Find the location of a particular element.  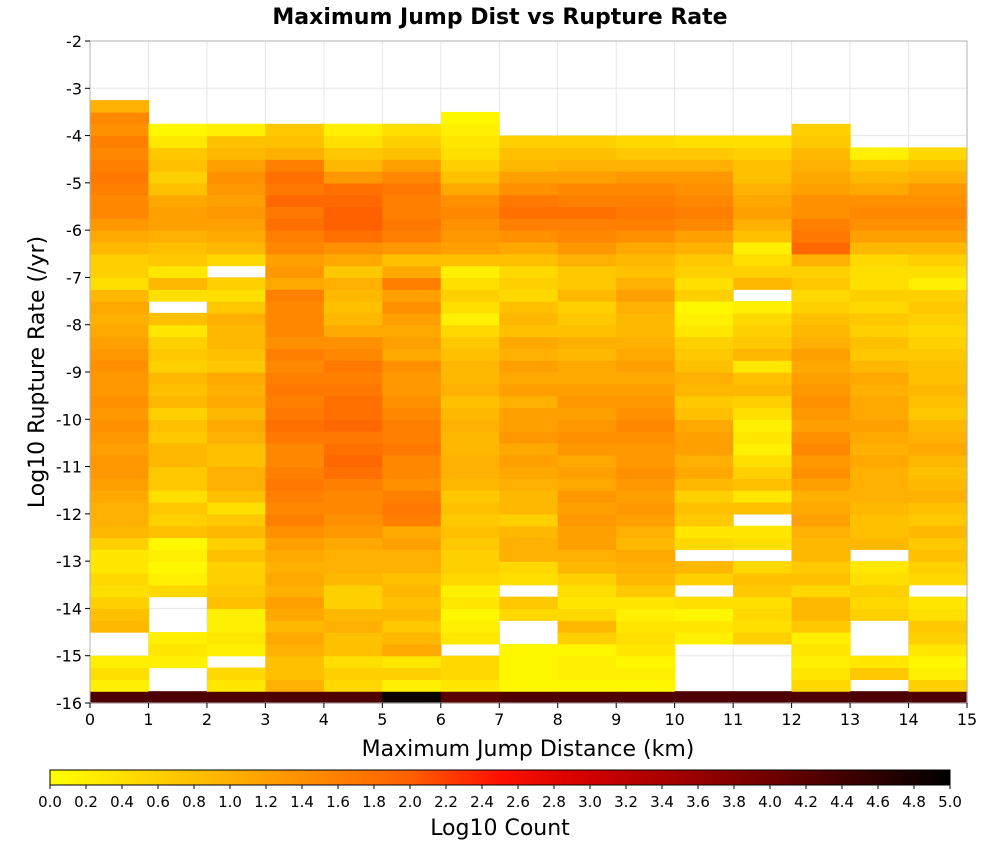

x-tick-label: 11 is located at coordinates (733, 719).